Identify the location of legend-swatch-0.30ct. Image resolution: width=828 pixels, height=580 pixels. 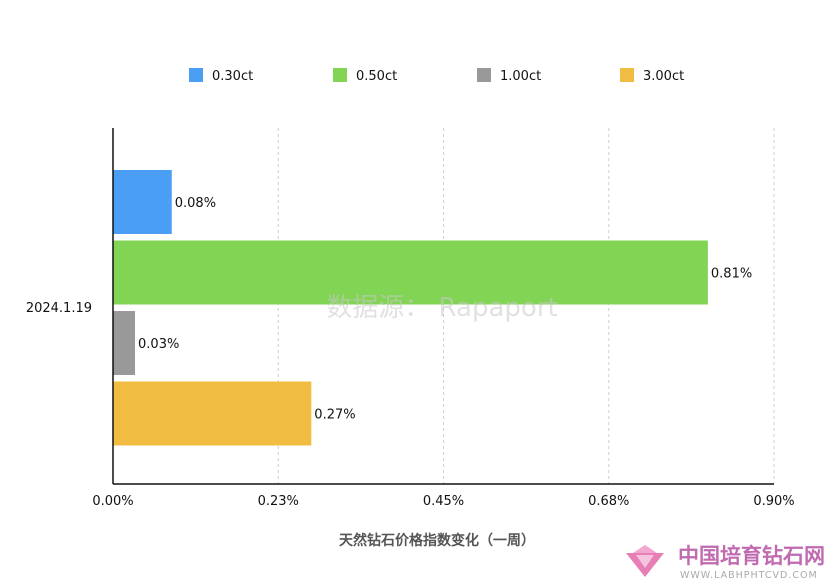
(196, 75).